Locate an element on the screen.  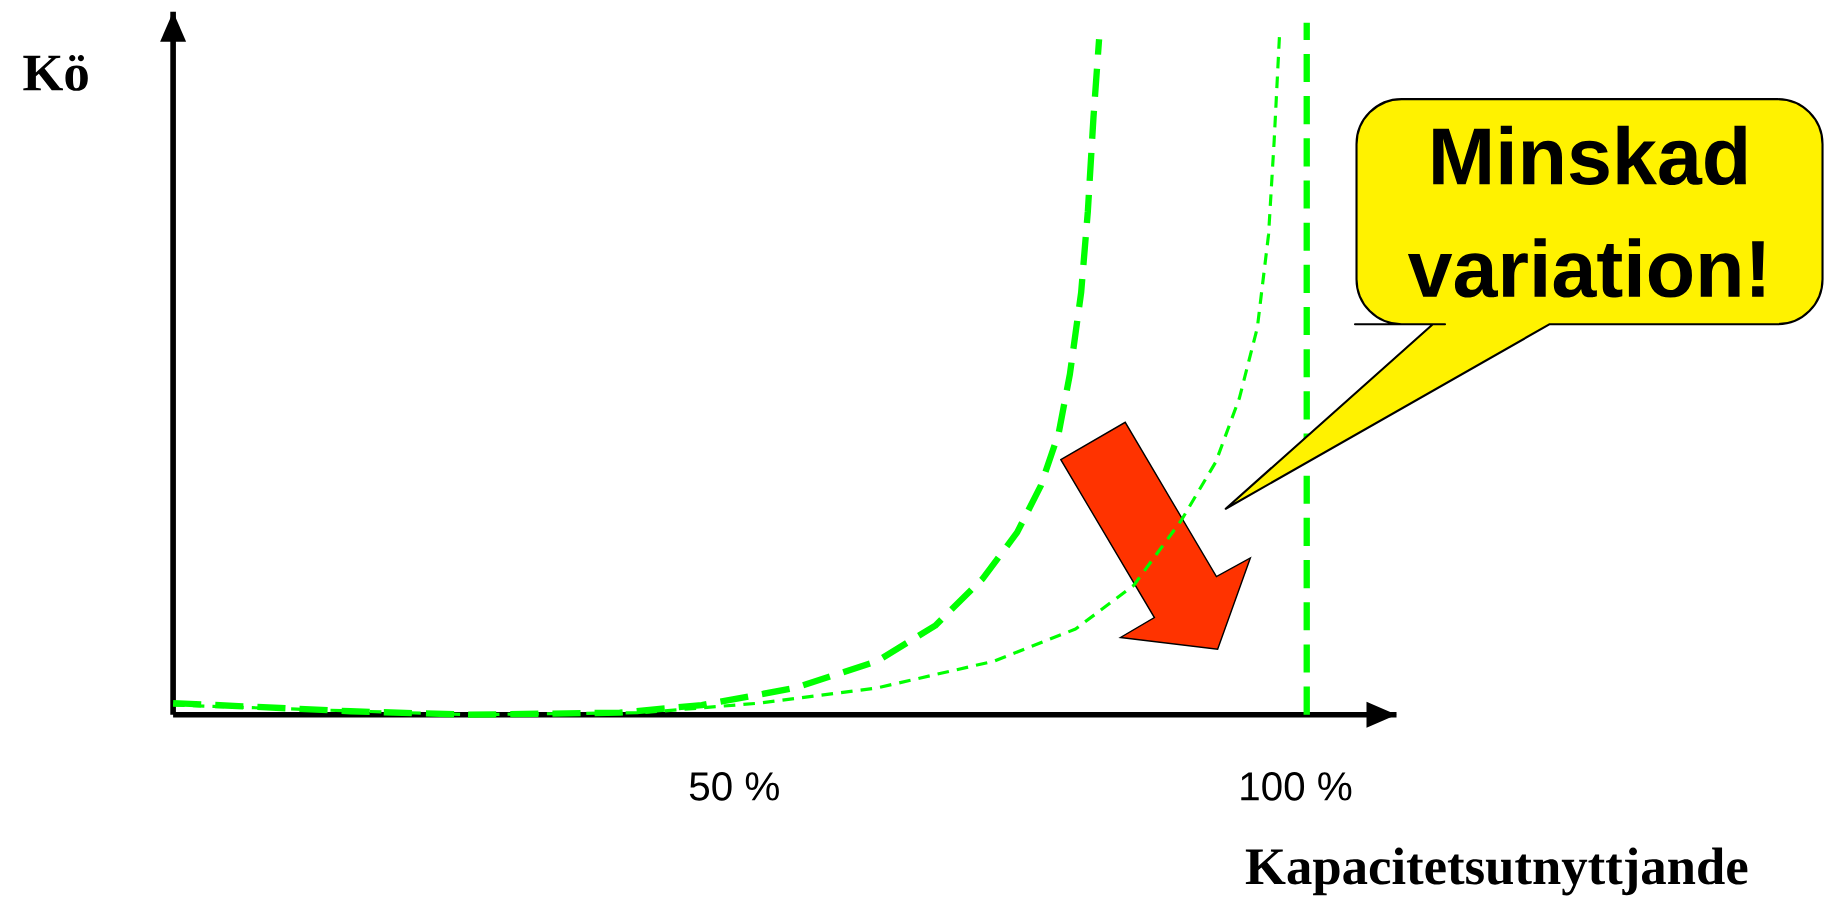
x-tick-label: 100 % is located at coordinates (1296, 786).